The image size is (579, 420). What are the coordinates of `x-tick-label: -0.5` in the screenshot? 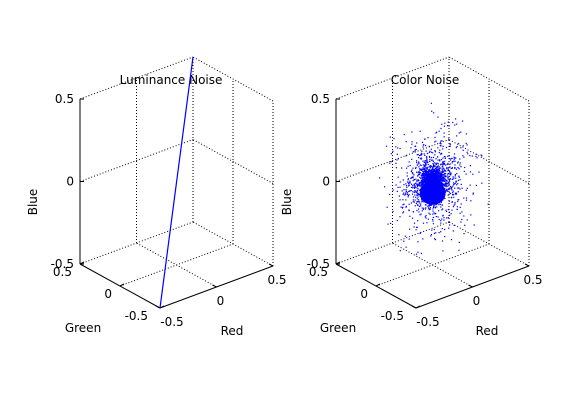 It's located at (171, 322).